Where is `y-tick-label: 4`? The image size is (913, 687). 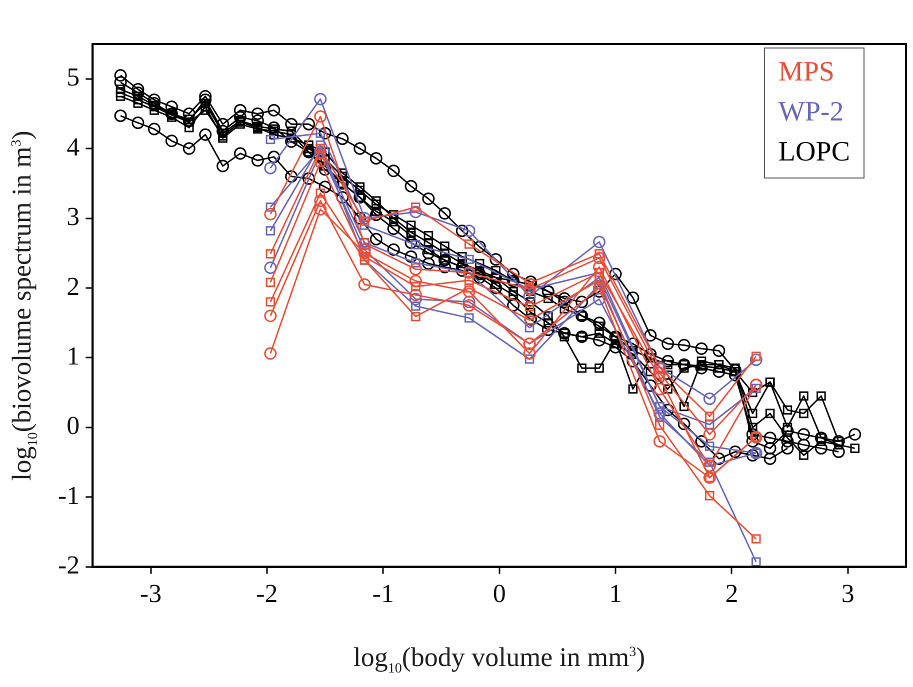 y-tick-label: 4 is located at coordinates (73, 147).